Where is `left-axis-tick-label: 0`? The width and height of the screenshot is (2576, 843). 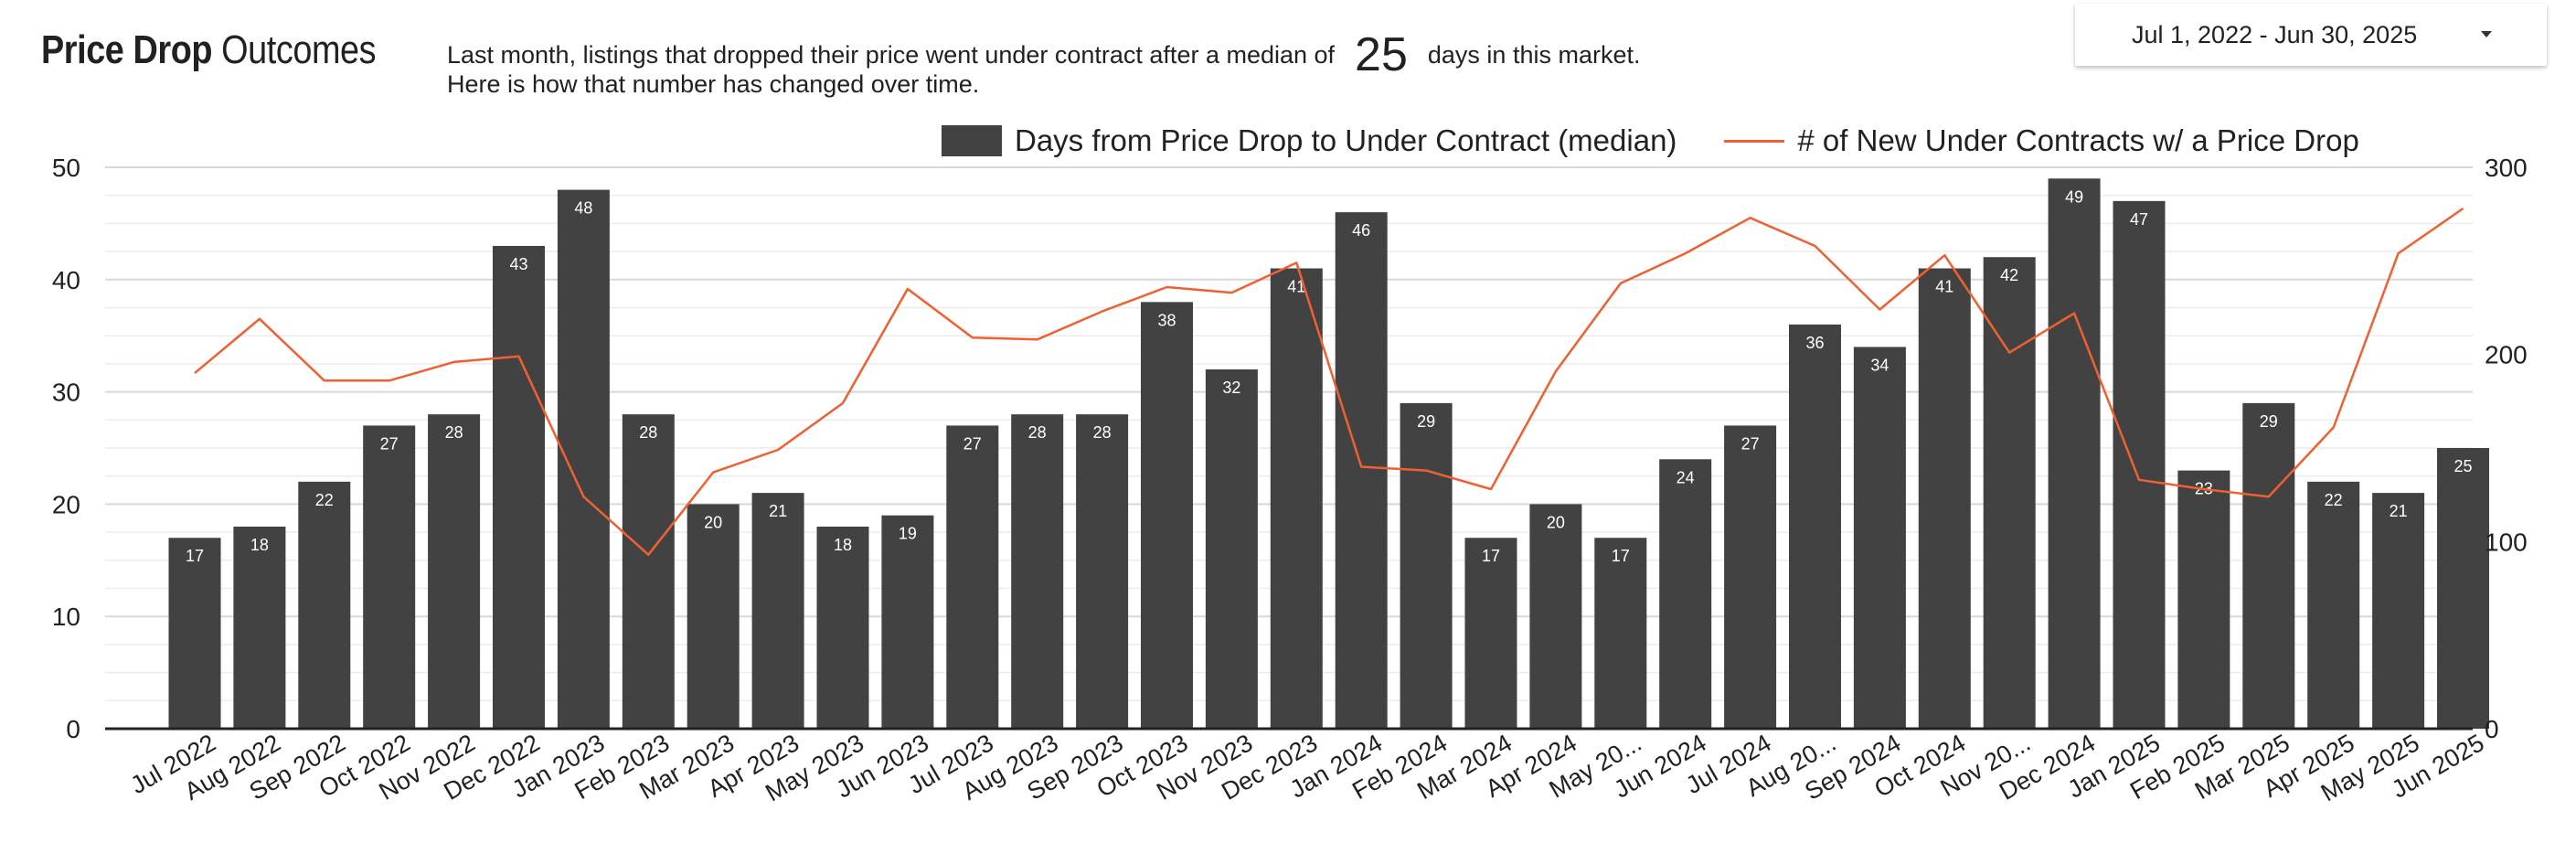
left-axis-tick-label: 0 is located at coordinates (73, 729).